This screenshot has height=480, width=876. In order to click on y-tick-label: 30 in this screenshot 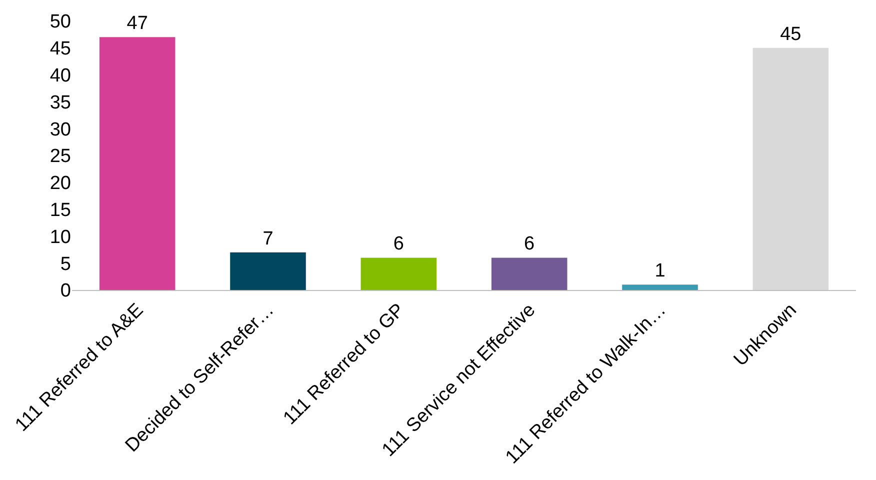, I will do `click(60, 129)`.